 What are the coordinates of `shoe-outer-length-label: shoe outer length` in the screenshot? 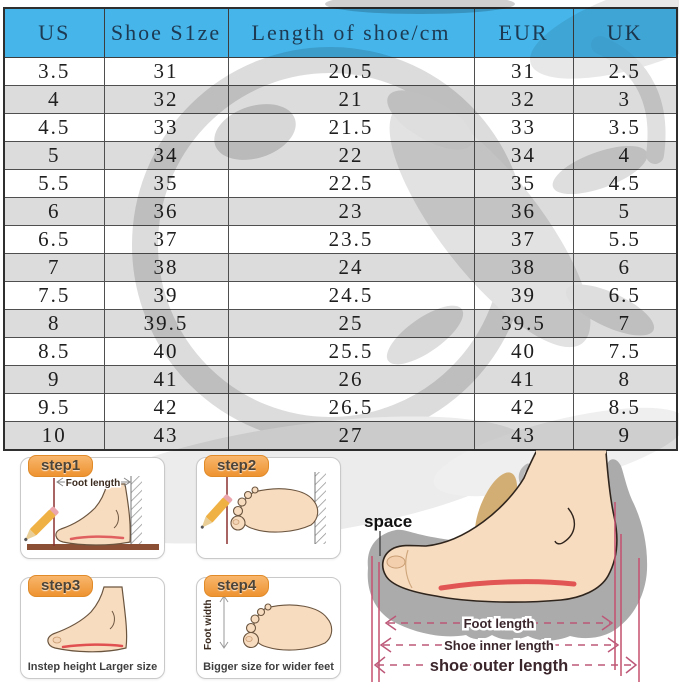 It's located at (499, 666).